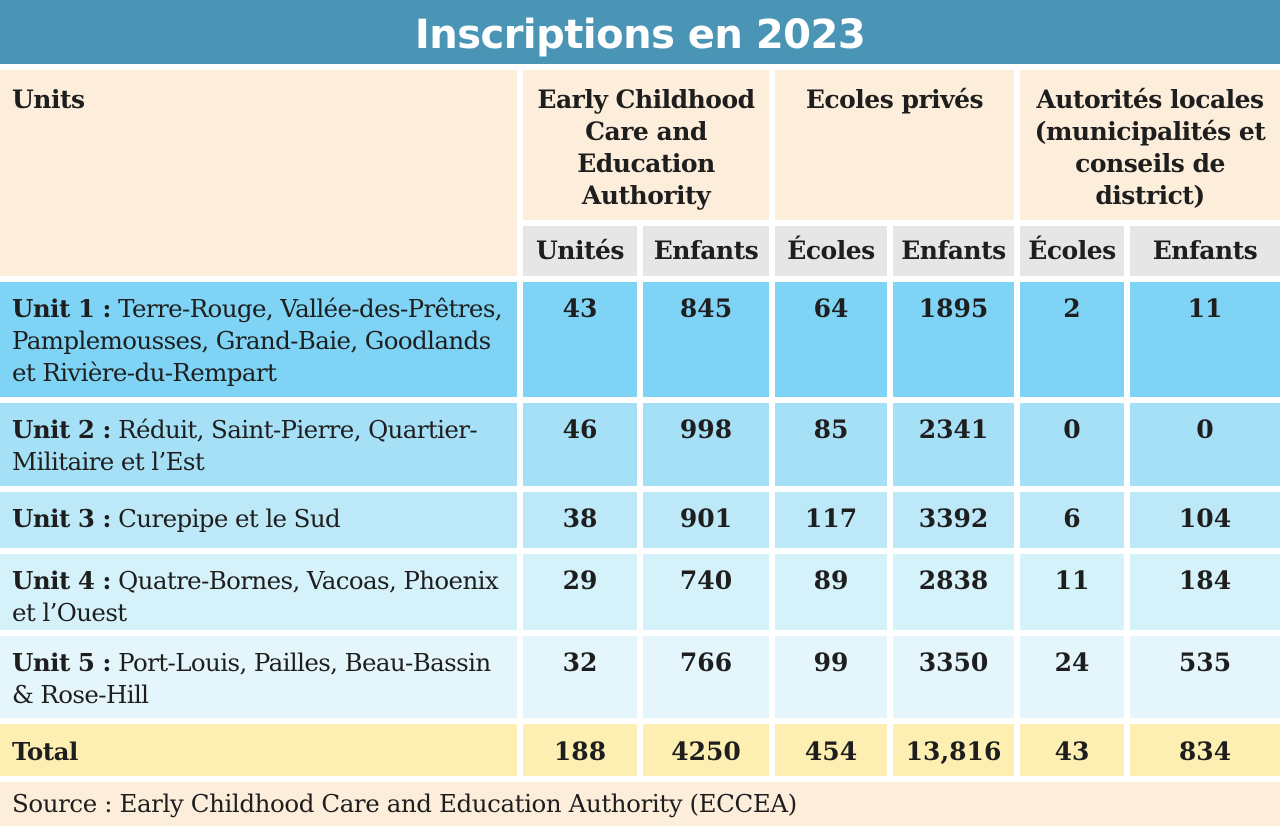 The height and width of the screenshot is (826, 1280). I want to click on table-cell: 64, so click(831, 339).